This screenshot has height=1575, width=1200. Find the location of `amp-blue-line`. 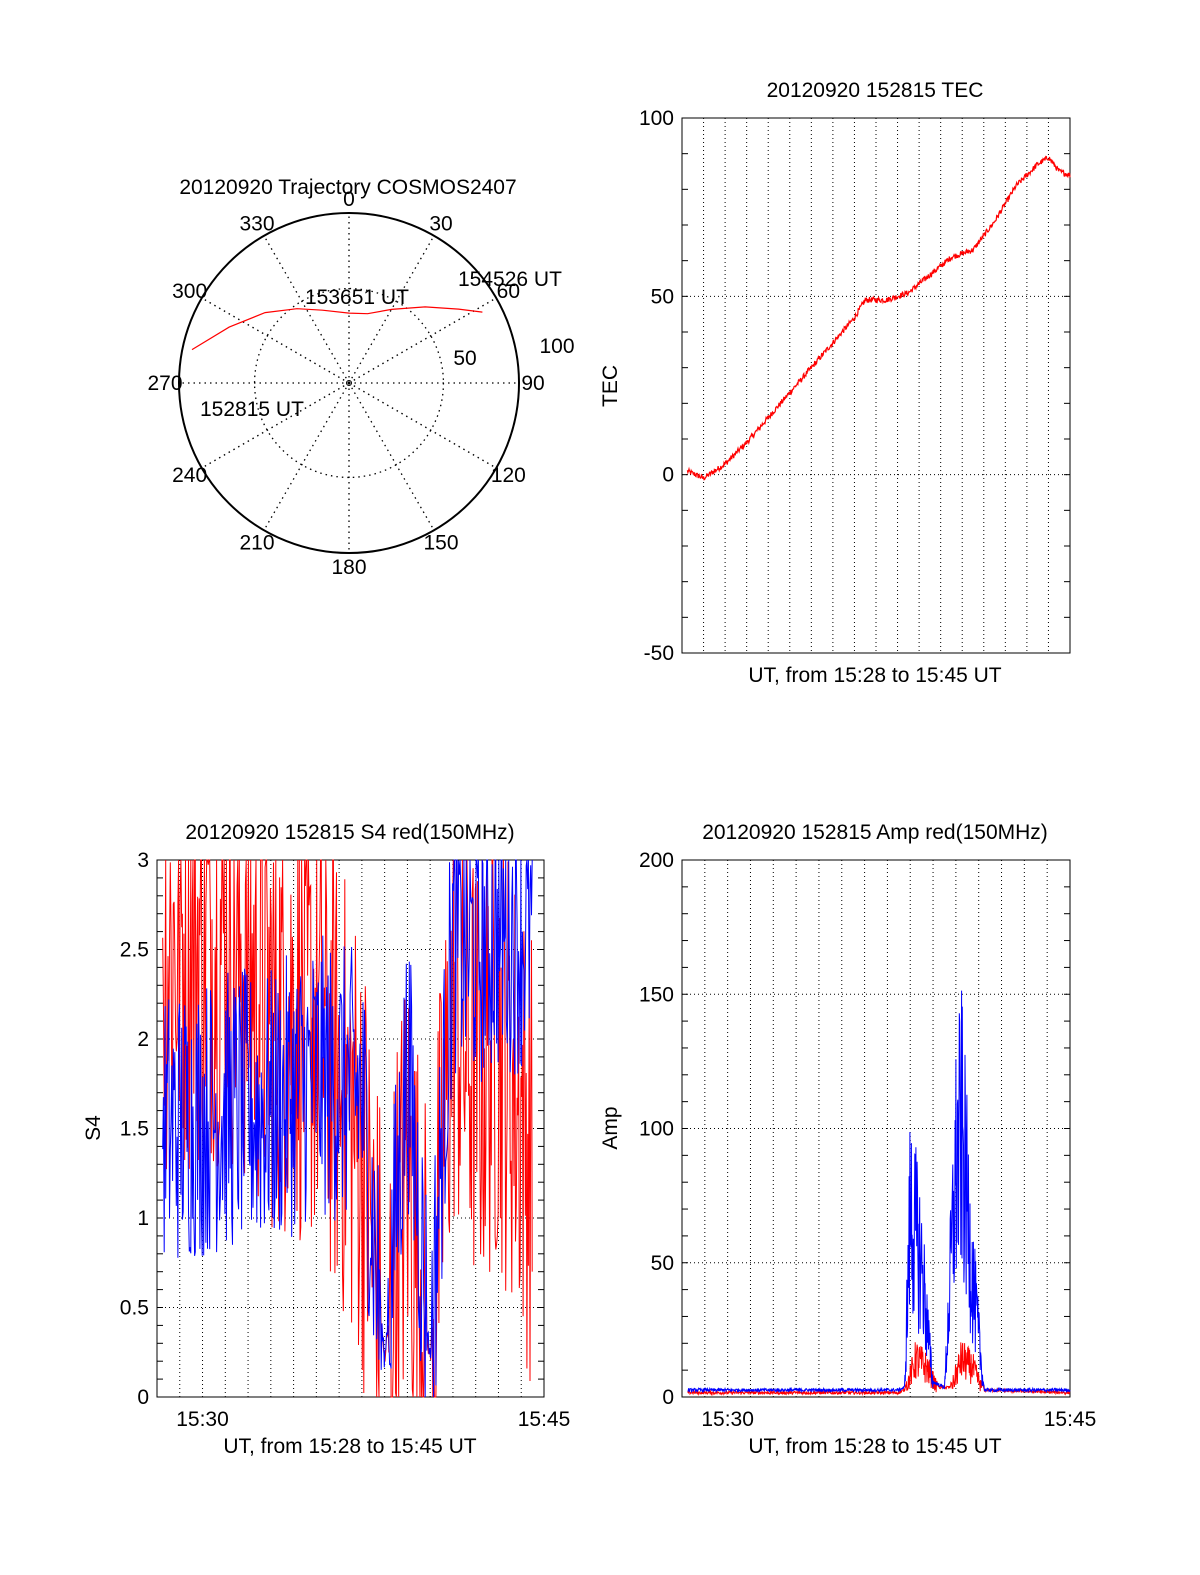

amp-blue-line is located at coordinates (879, 1192).